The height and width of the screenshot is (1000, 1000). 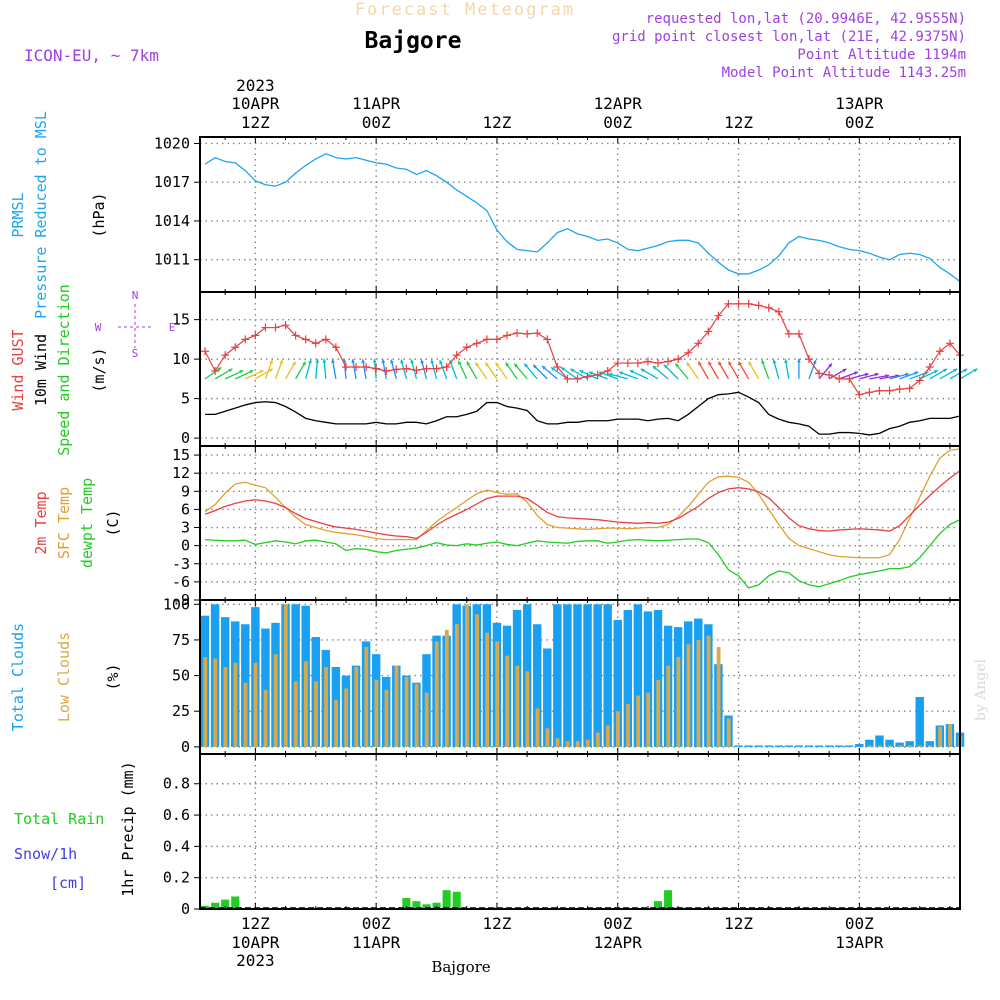 What do you see at coordinates (41, 522) in the screenshot?
I see `t2m-label: 2m Temp` at bounding box center [41, 522].